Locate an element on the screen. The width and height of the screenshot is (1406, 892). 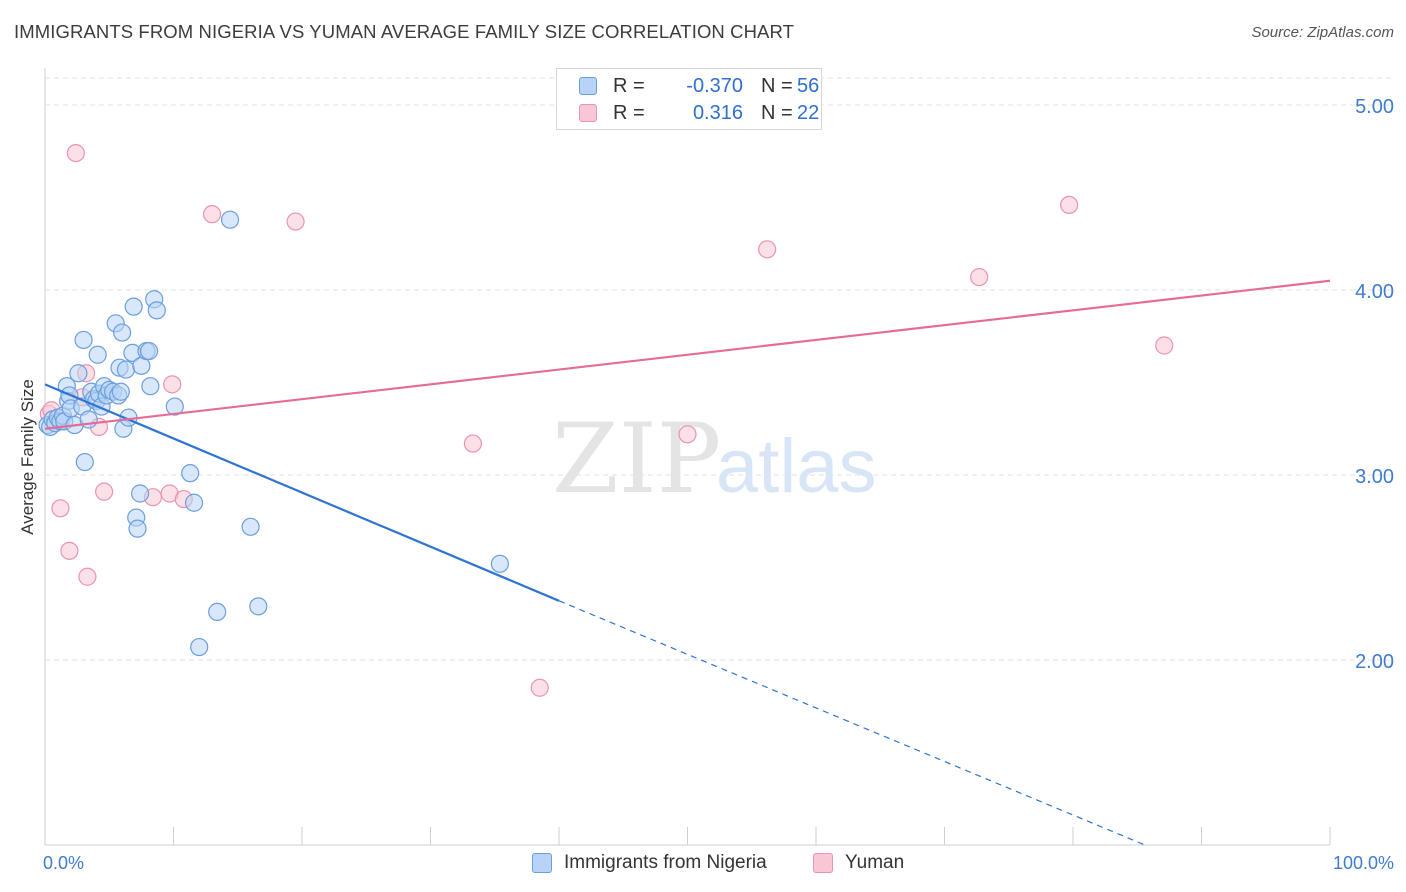
source-label: Source: ZipAtlas.com is located at coordinates (1322, 32).